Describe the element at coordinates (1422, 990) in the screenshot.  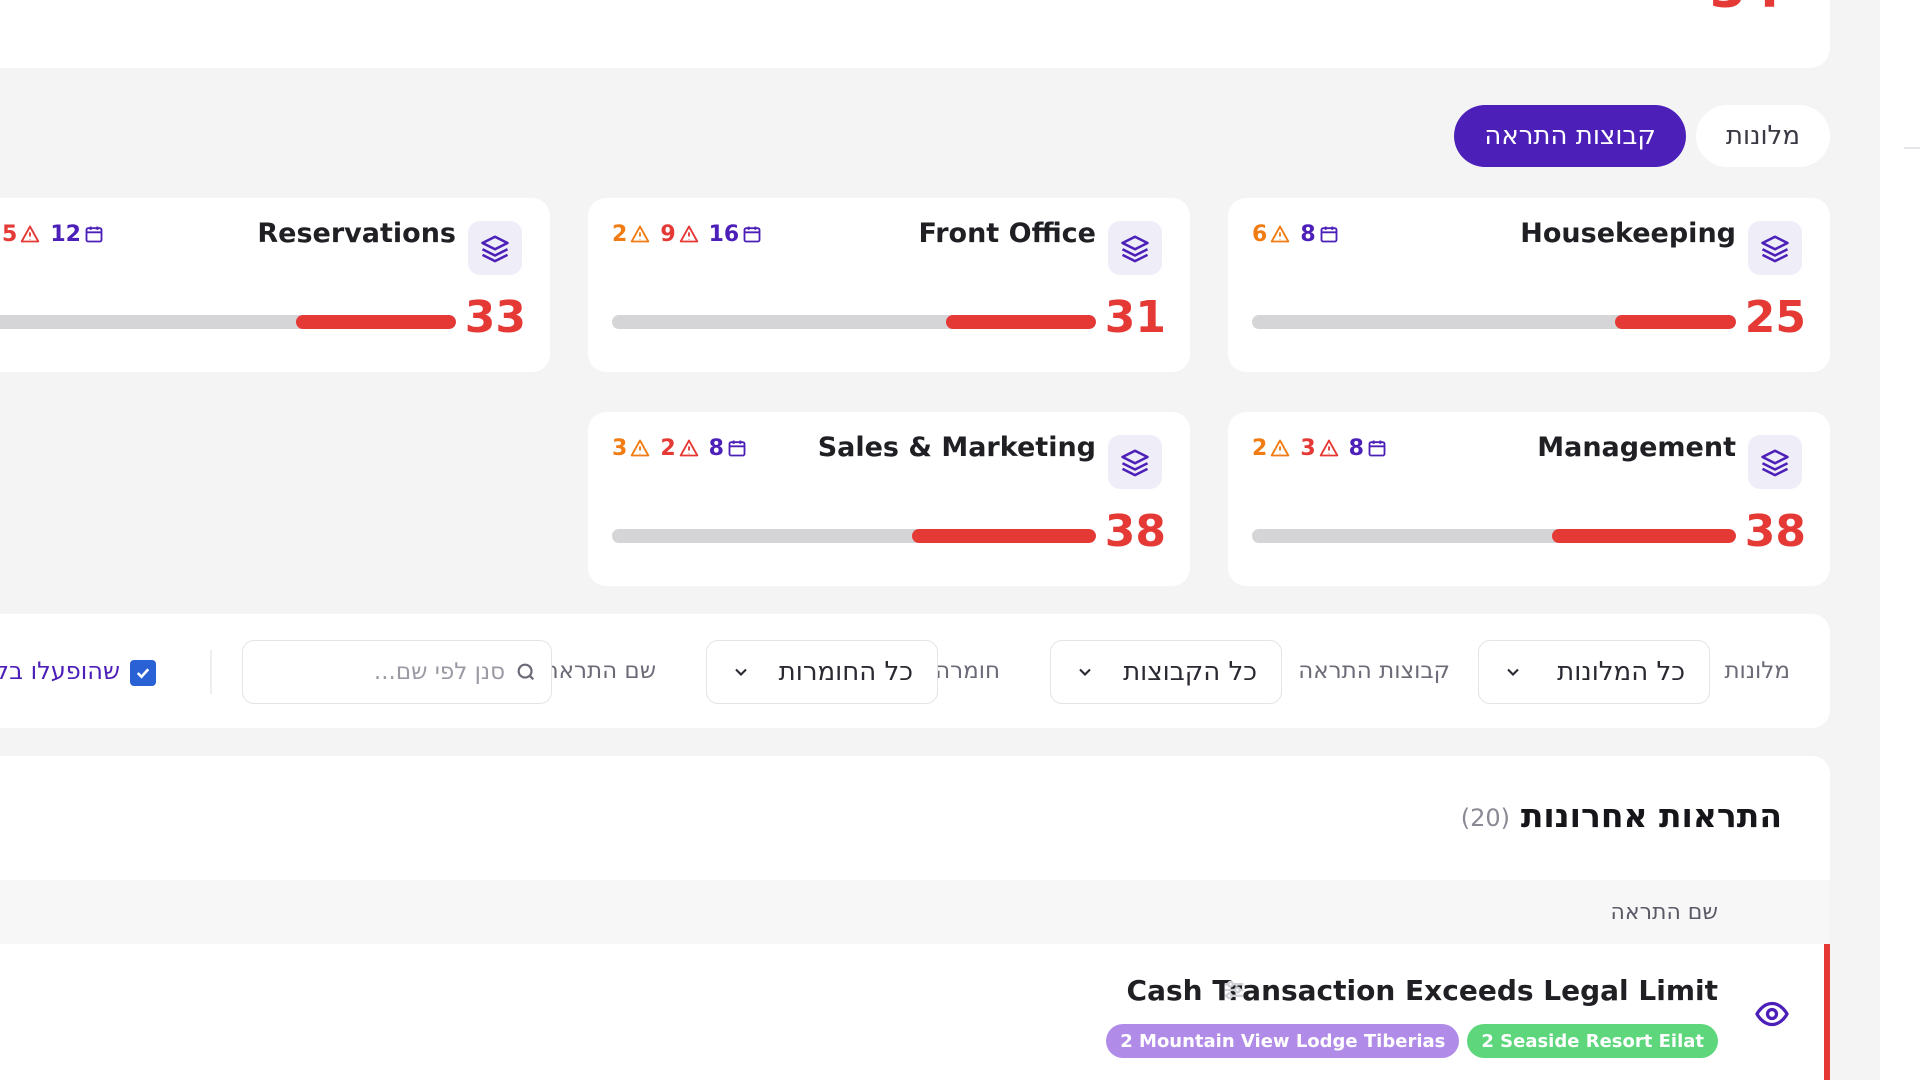
I see `alert-title: Cash Transaction Exceeds Legal Limit` at that location.